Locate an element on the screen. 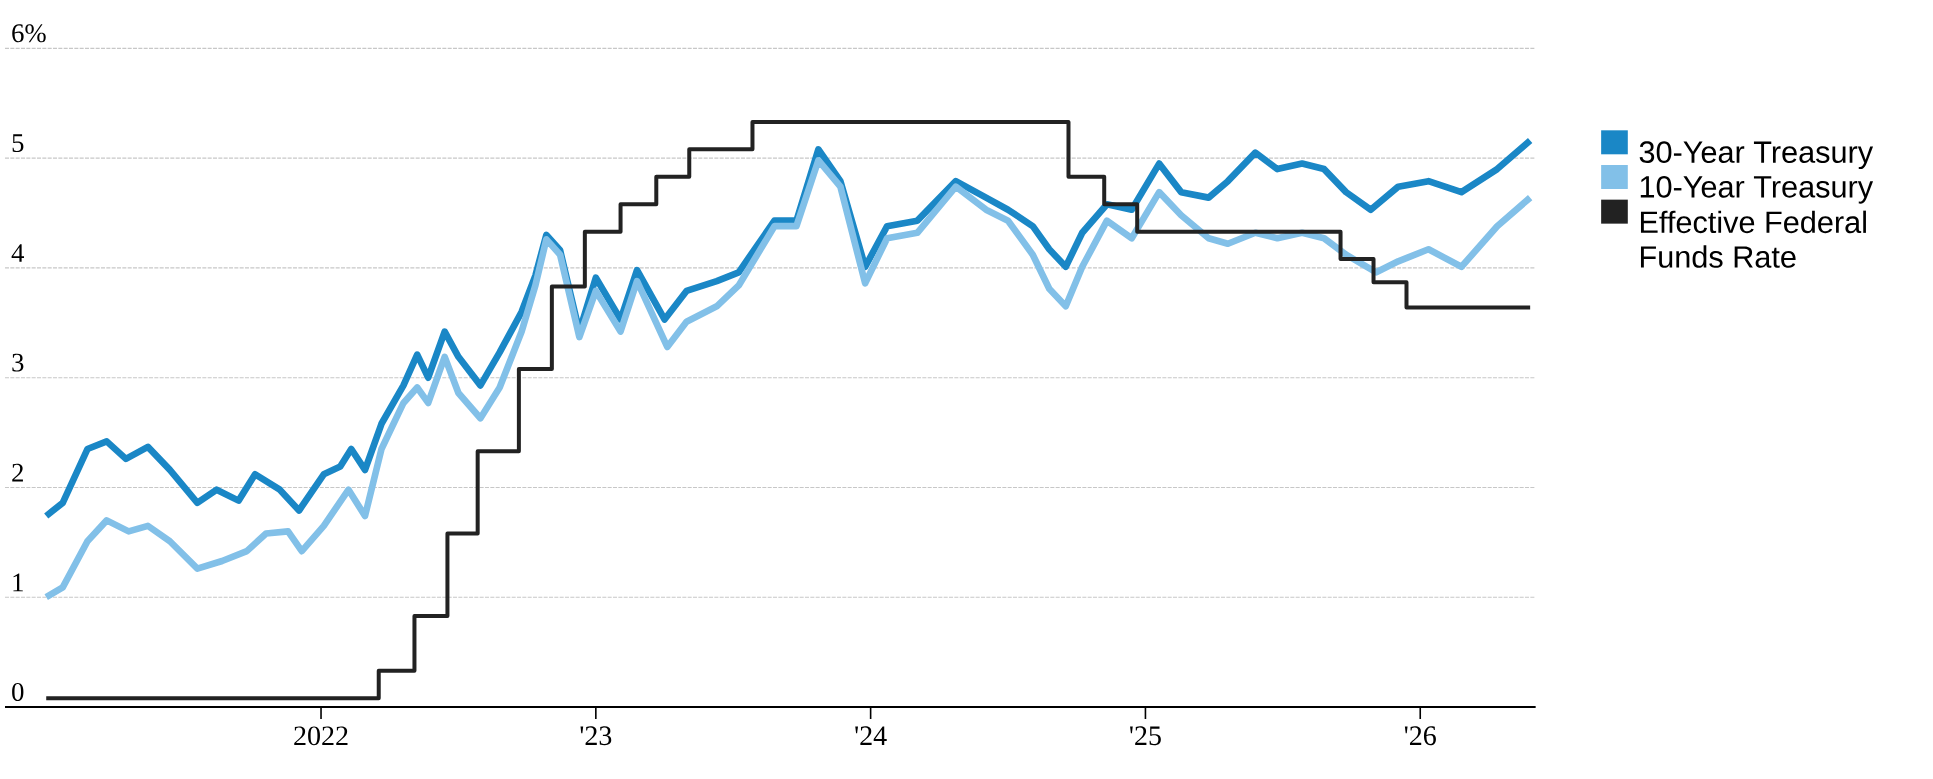  y-tick-label: 6% is located at coordinates (29, 33).